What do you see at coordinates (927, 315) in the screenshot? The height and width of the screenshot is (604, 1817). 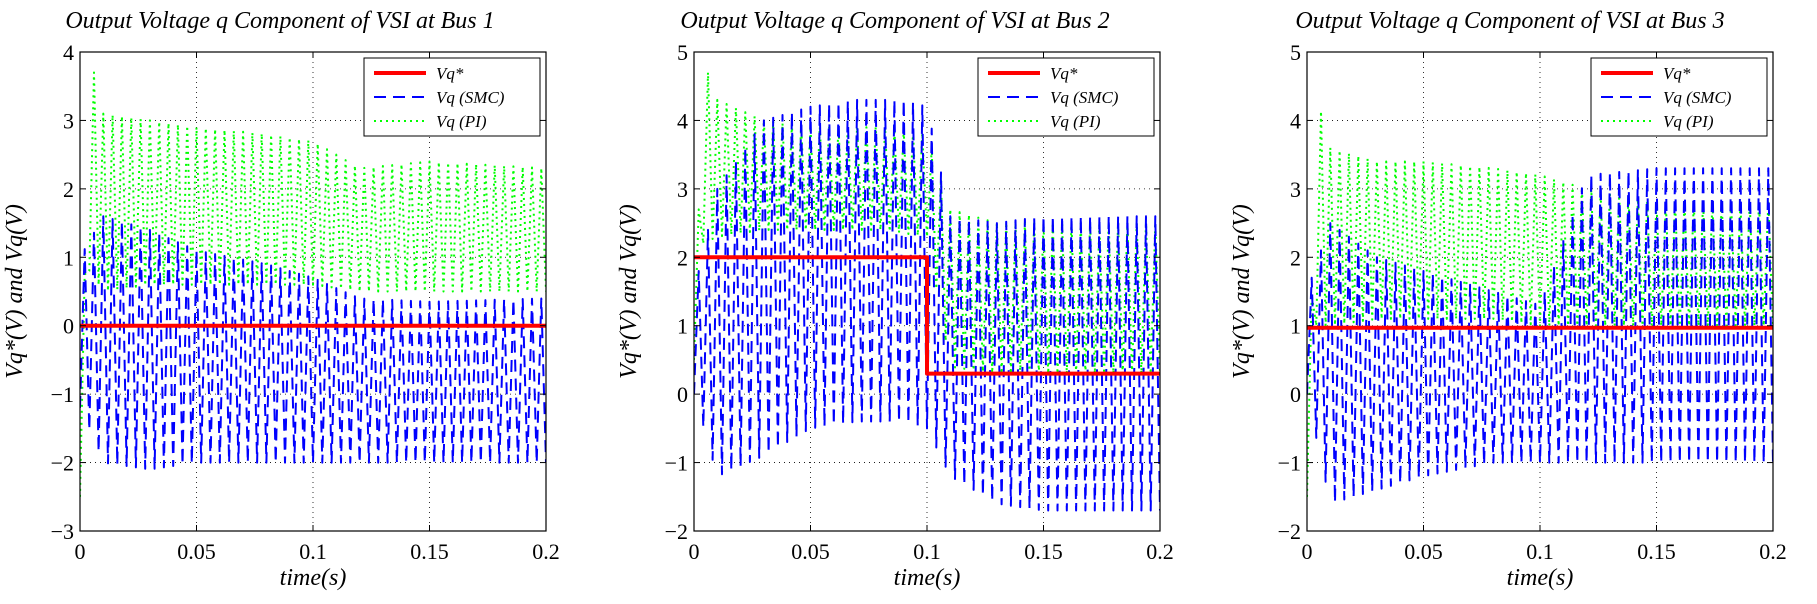 I see `series-vq` at bounding box center [927, 315].